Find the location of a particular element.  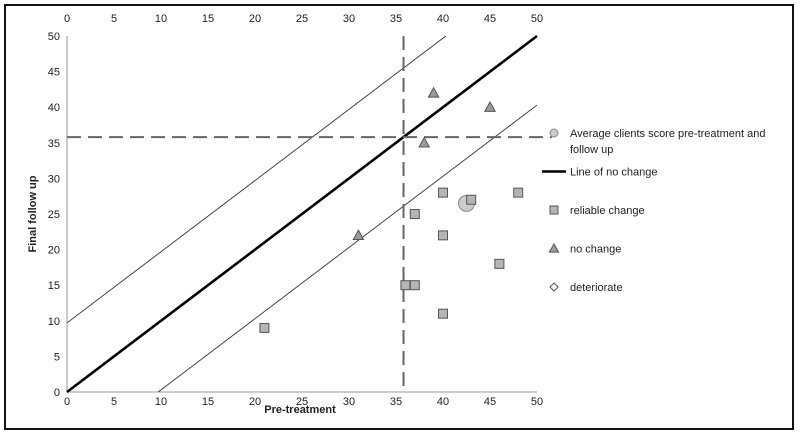

legend-label: Line of no change is located at coordinates (613, 173).